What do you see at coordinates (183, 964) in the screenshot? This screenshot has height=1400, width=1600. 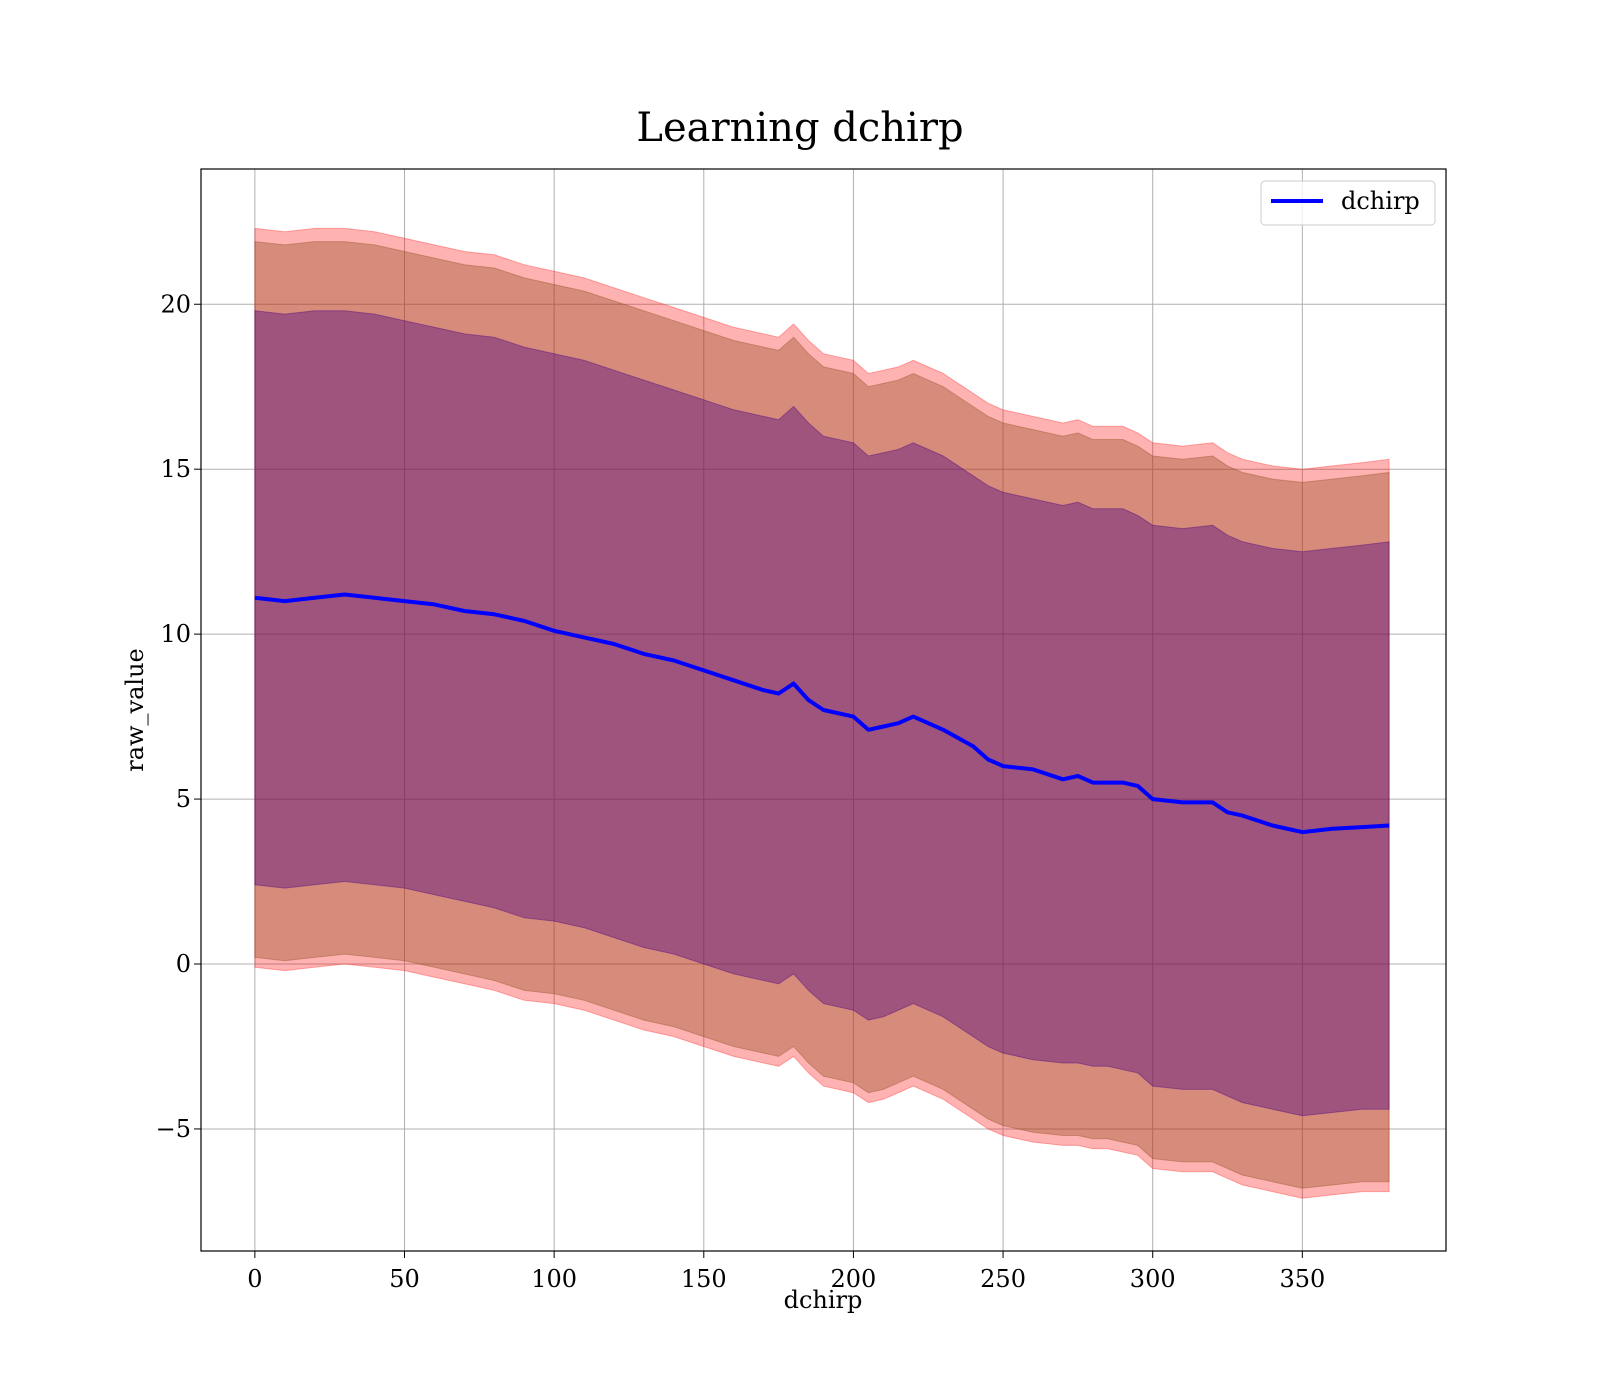 I see `y-tick-label: 0` at bounding box center [183, 964].